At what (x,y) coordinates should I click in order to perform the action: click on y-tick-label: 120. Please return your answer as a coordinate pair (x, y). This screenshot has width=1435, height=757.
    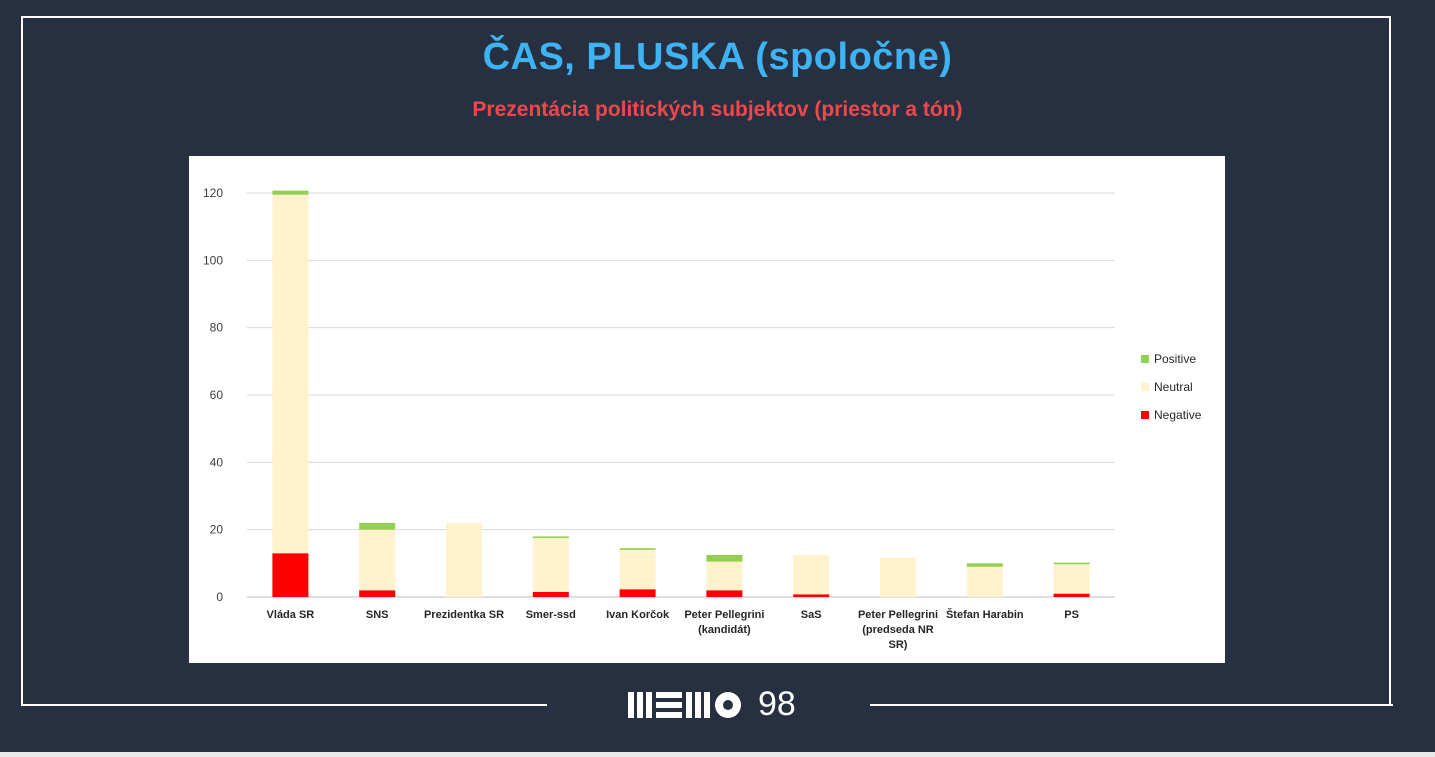
    Looking at the image, I should click on (213, 193).